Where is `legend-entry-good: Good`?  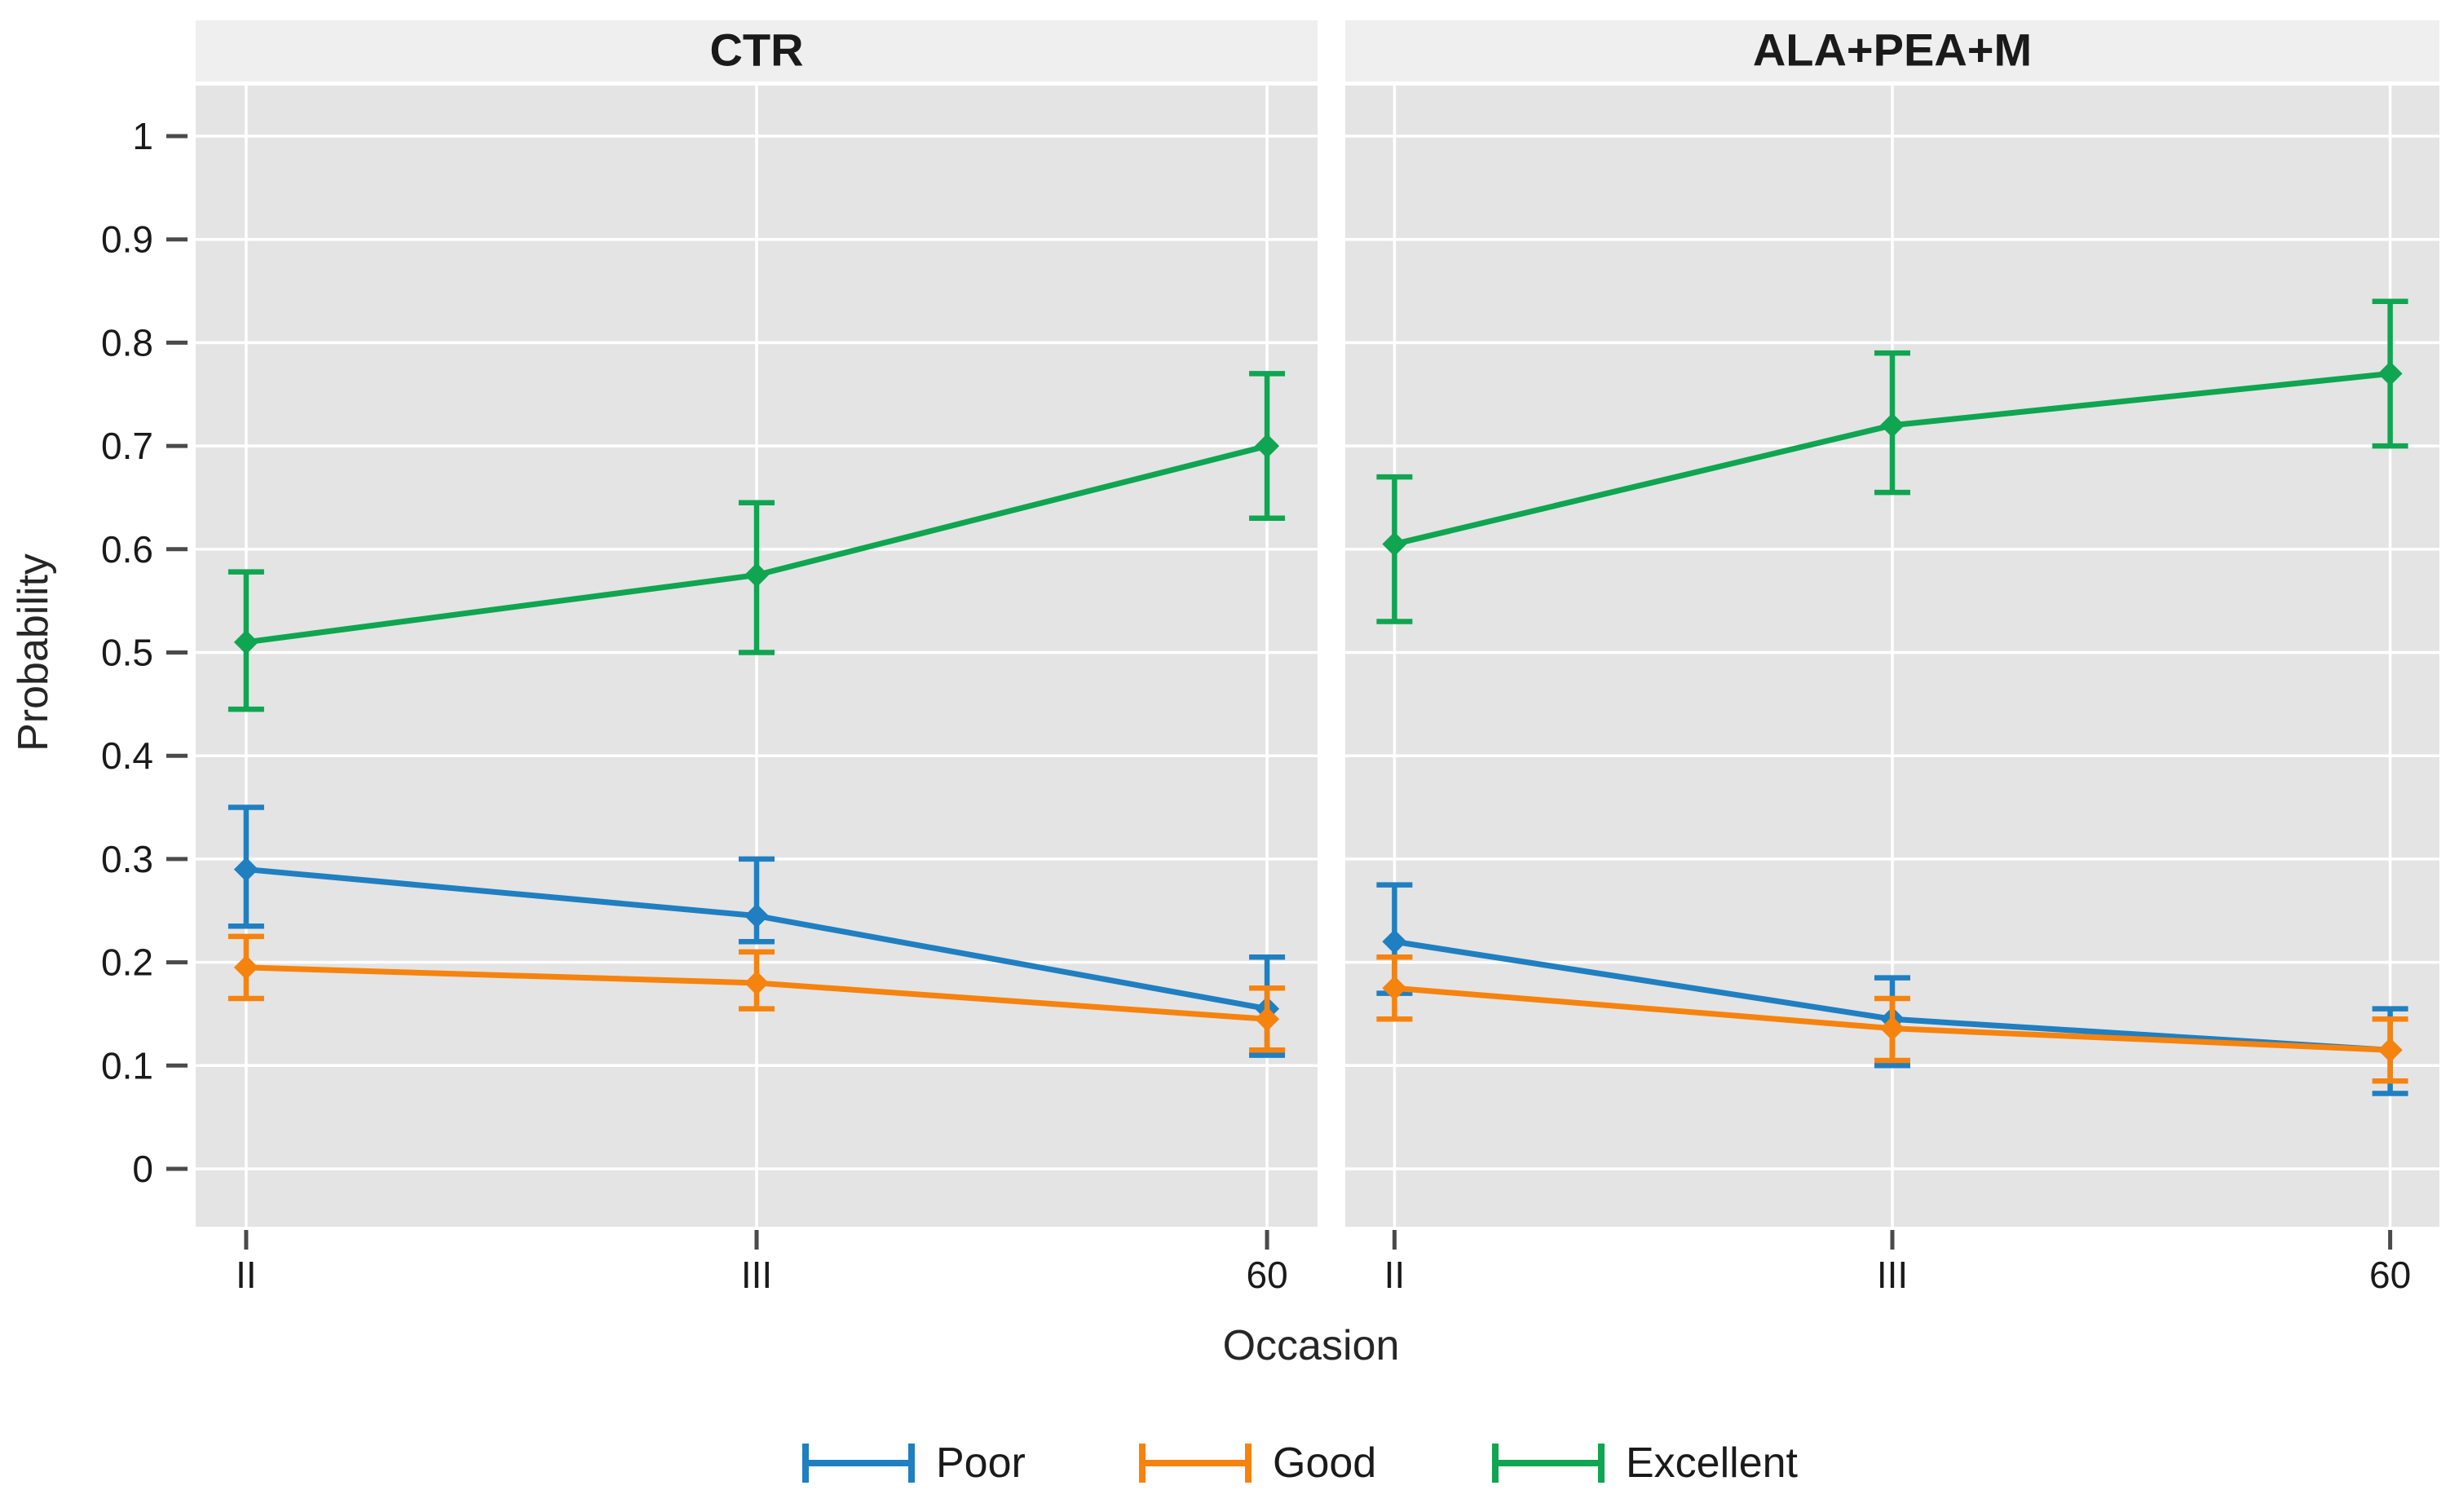 legend-entry-good: Good is located at coordinates (1258, 1463).